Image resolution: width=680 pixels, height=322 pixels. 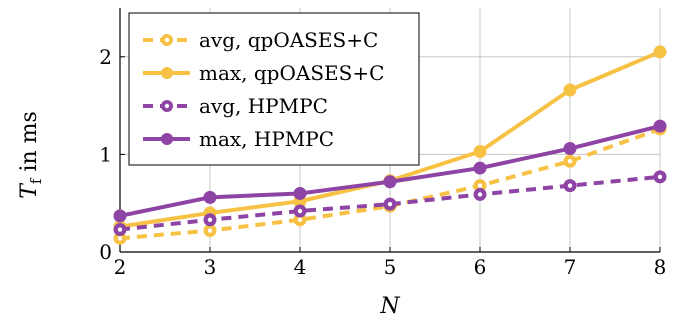 I want to click on y-axis-label-var: T, so click(x=29, y=190).